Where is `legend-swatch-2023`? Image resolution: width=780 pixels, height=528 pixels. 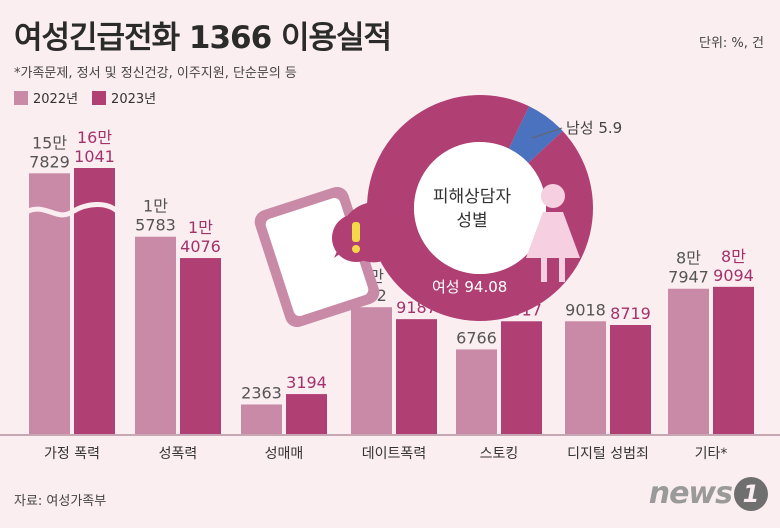 legend-swatch-2023 is located at coordinates (99, 97).